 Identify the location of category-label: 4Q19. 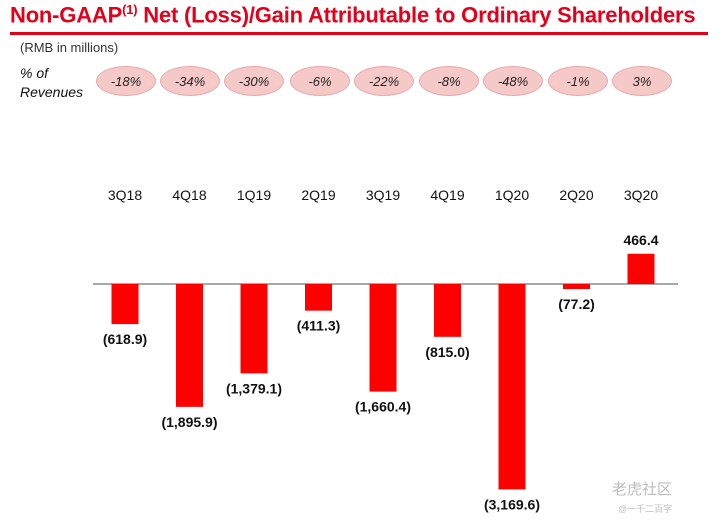
(447, 195).